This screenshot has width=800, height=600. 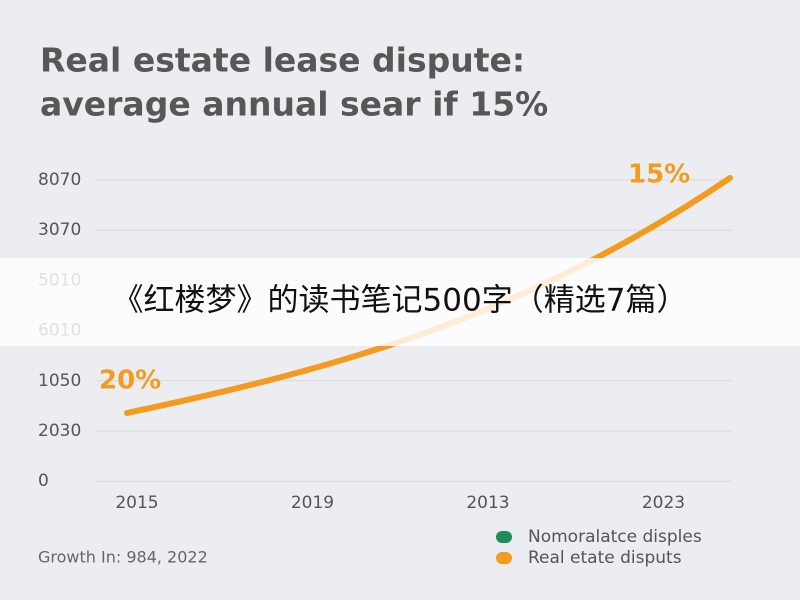 What do you see at coordinates (59, 230) in the screenshot?
I see `y-tick-label: 3070` at bounding box center [59, 230].